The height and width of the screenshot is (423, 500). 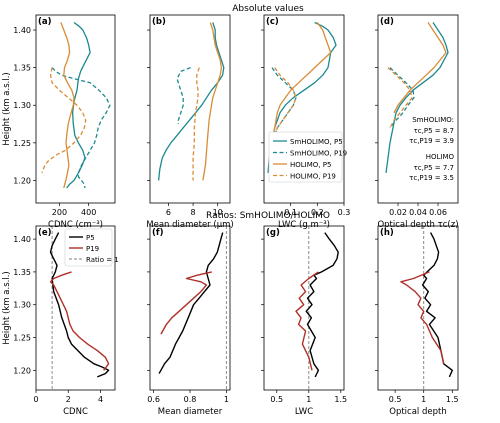 I want to click on x-tick-label: 0.06, so click(x=438, y=212).